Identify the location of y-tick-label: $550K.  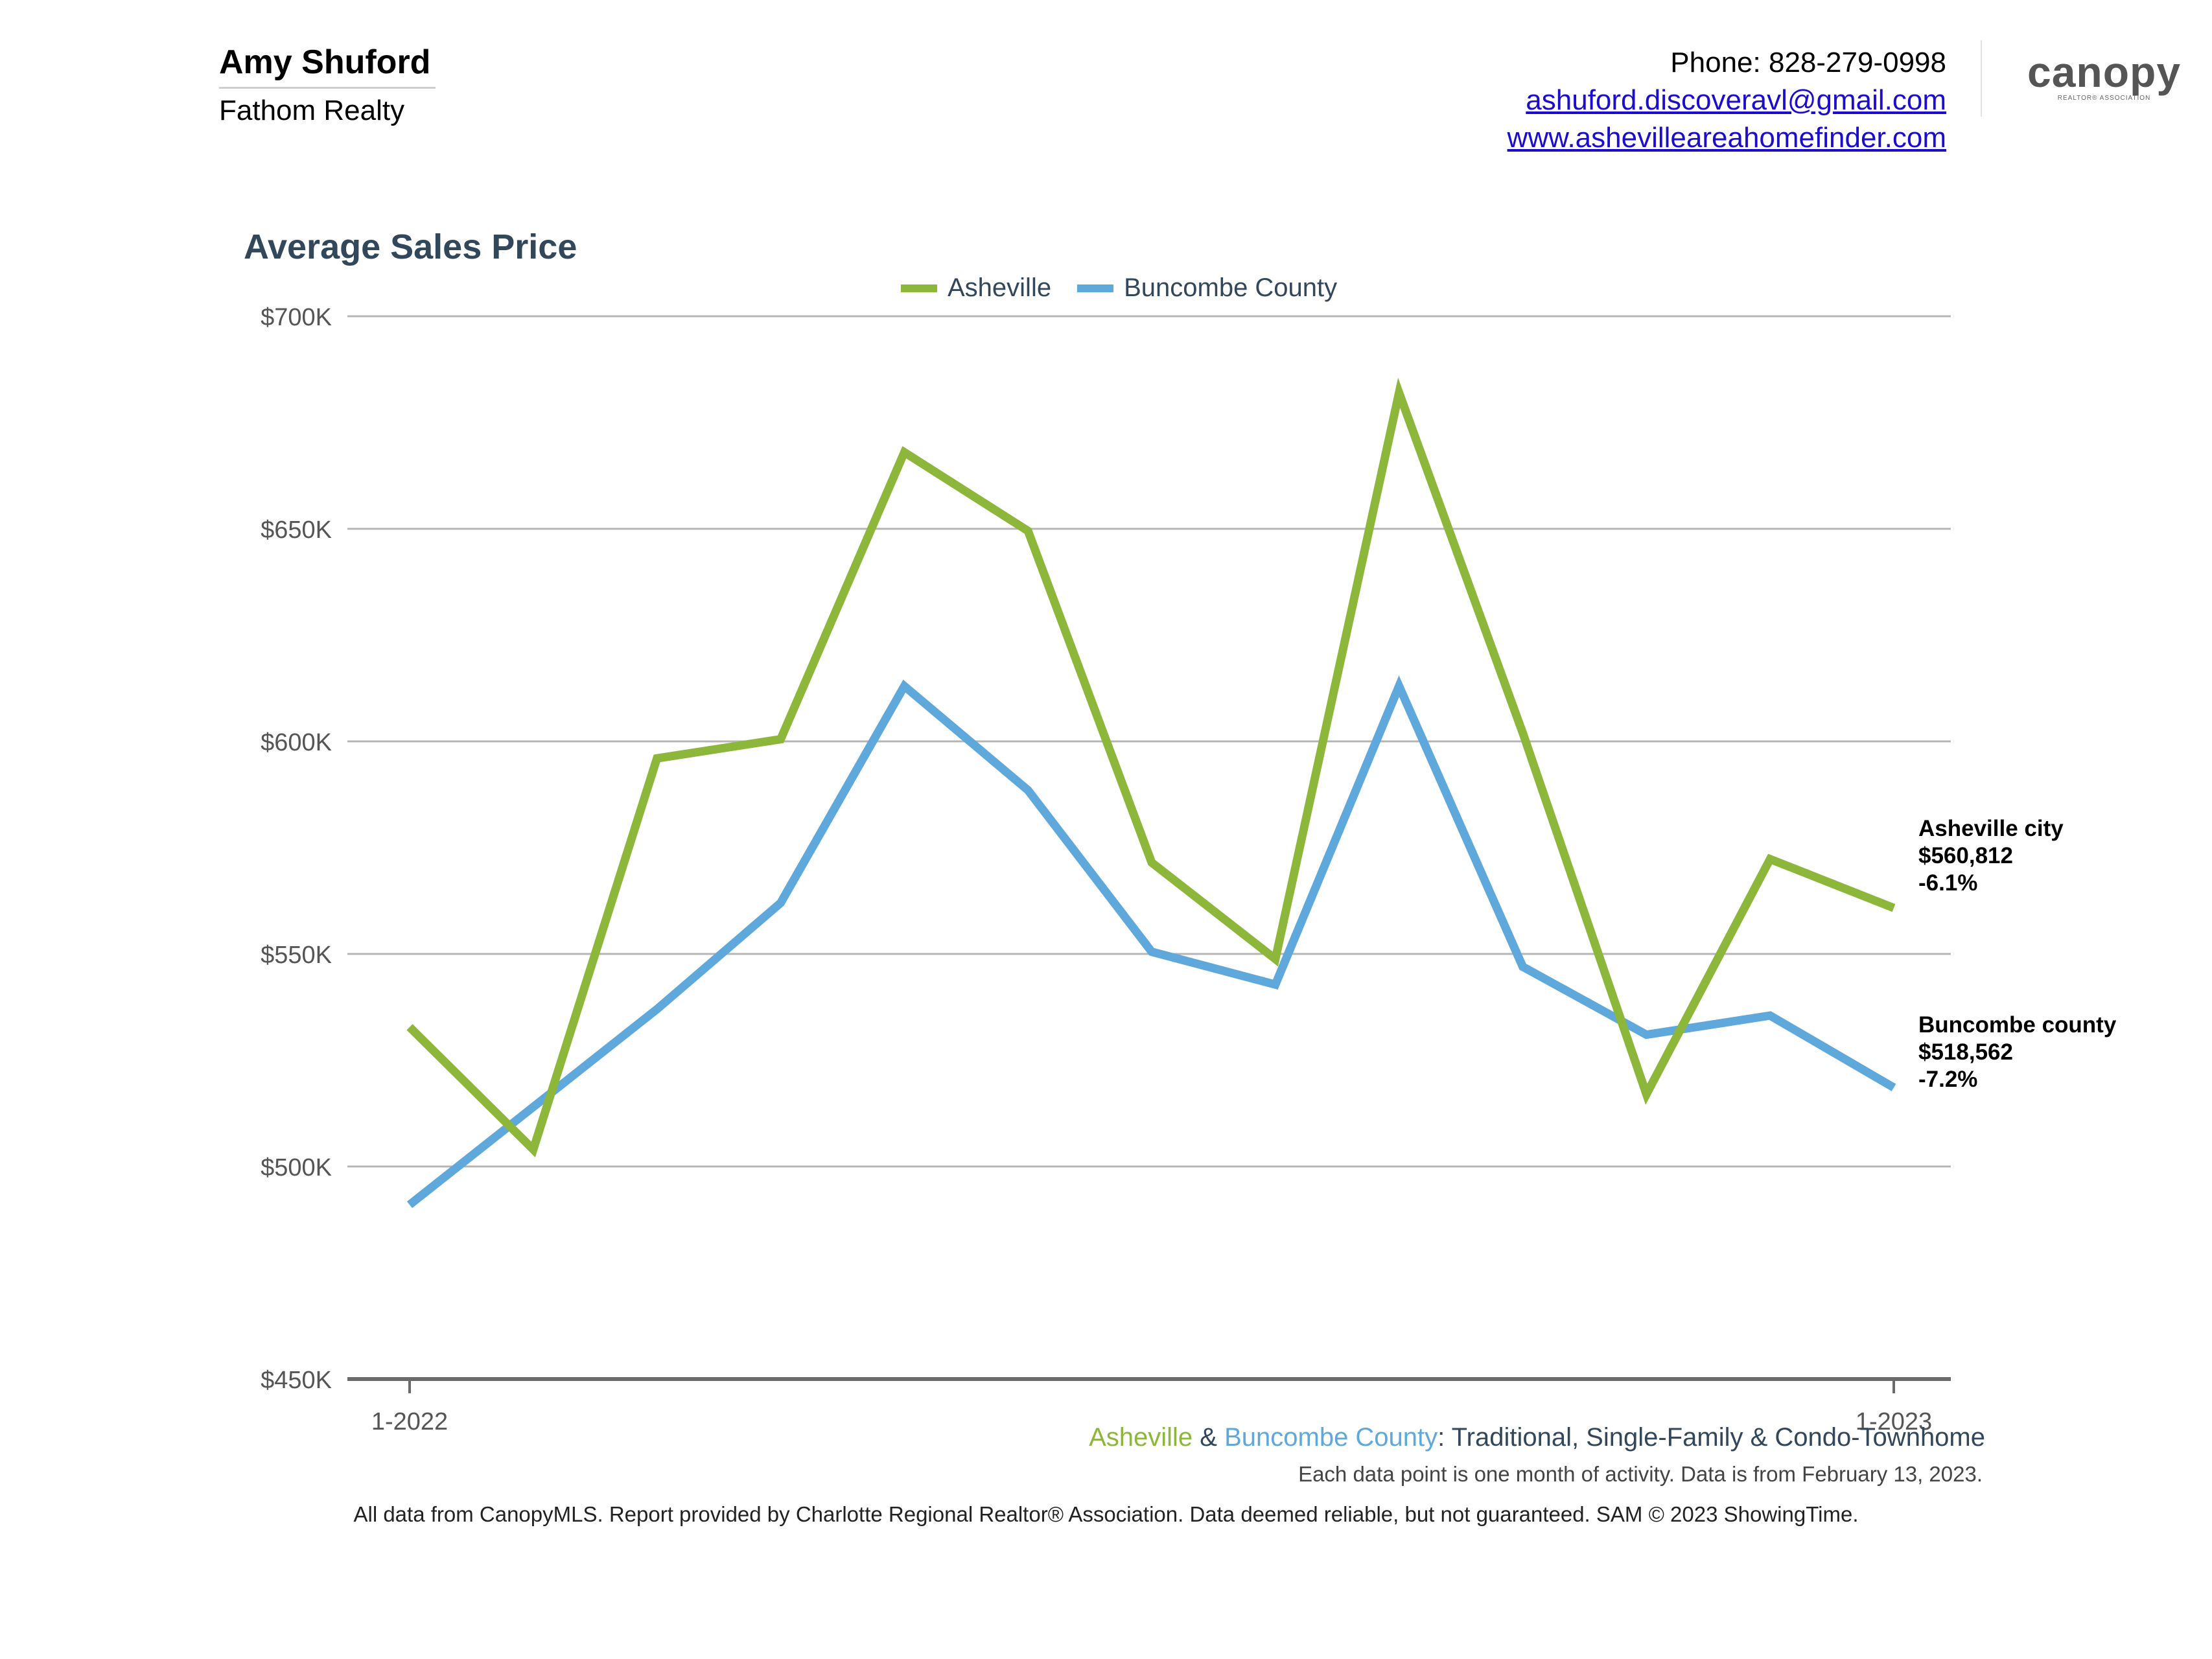
(296, 956).